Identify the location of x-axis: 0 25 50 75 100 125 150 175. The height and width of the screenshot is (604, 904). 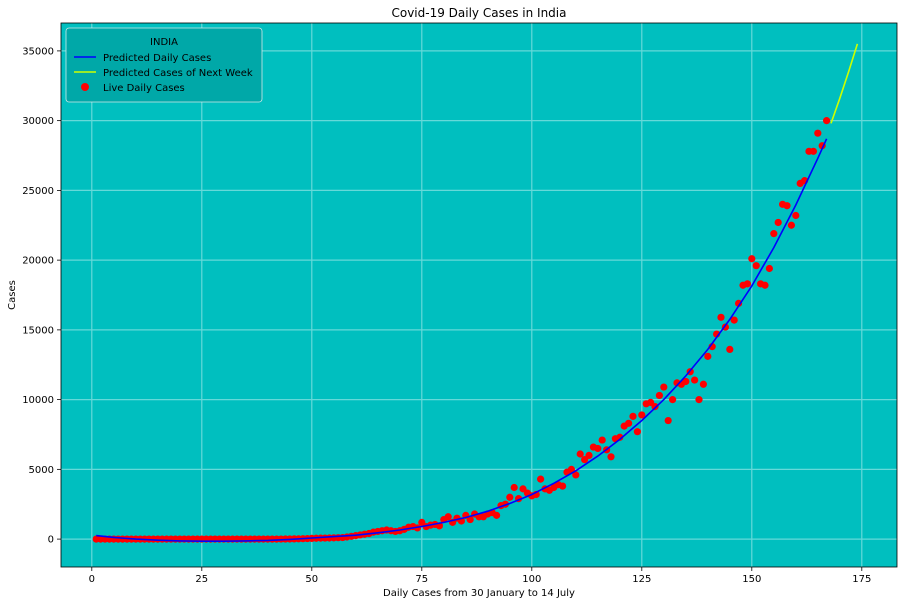
(480, 576).